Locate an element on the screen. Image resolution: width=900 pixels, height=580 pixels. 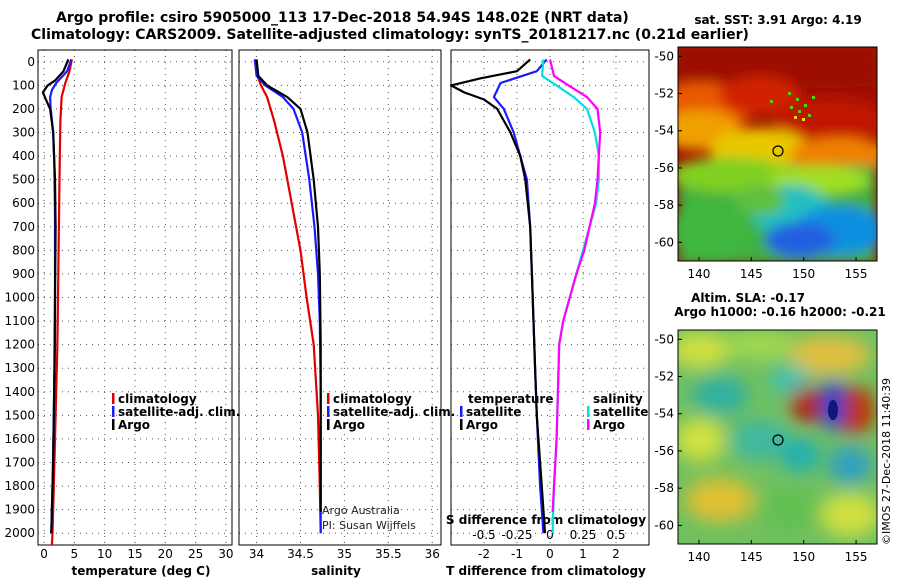
sdiff-tick-label-2: 0 is located at coordinates (550, 535).